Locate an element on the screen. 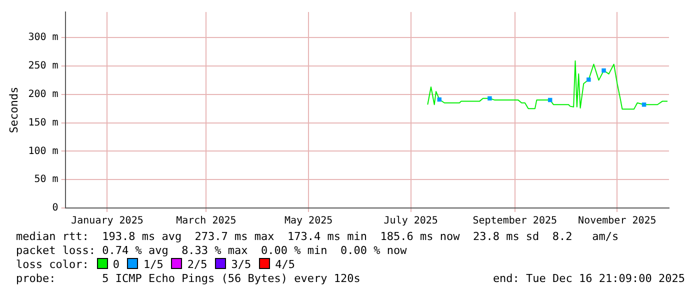 The width and height of the screenshot is (697, 297). y-tick-label: 0 is located at coordinates (55, 208).